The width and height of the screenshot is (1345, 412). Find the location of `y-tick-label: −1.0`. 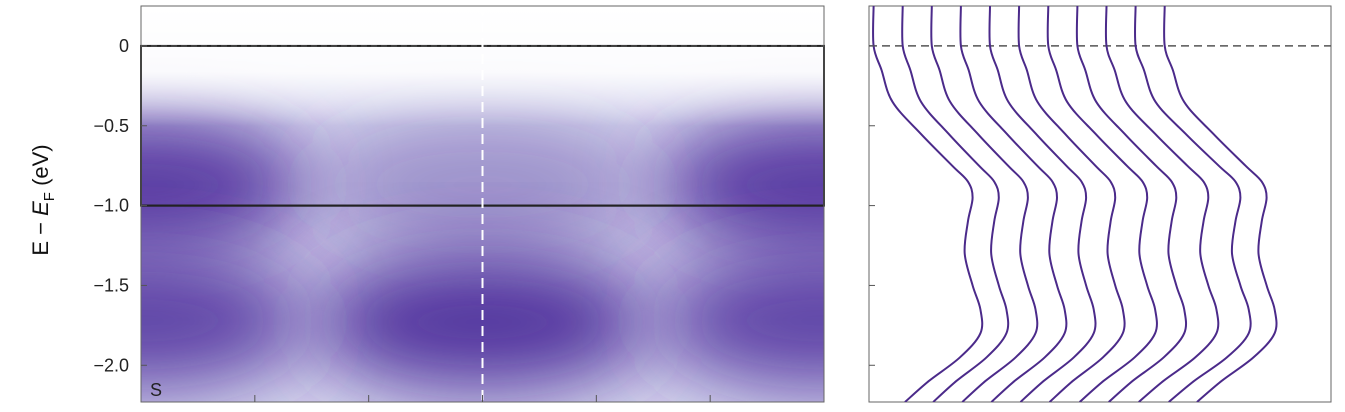

y-tick-label: −1.0 is located at coordinates (111, 206).